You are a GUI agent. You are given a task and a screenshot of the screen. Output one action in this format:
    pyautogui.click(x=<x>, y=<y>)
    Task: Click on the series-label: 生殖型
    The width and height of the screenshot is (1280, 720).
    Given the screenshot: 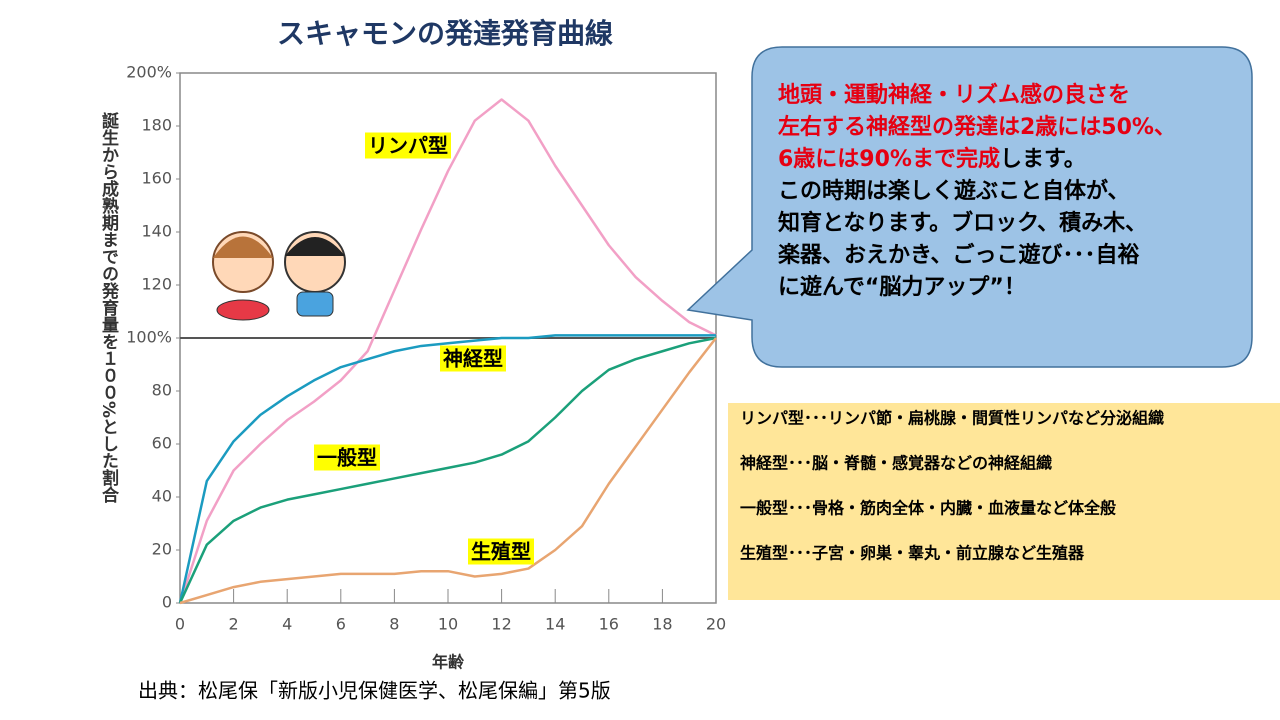 What is the action you would take?
    pyautogui.click(x=501, y=552)
    